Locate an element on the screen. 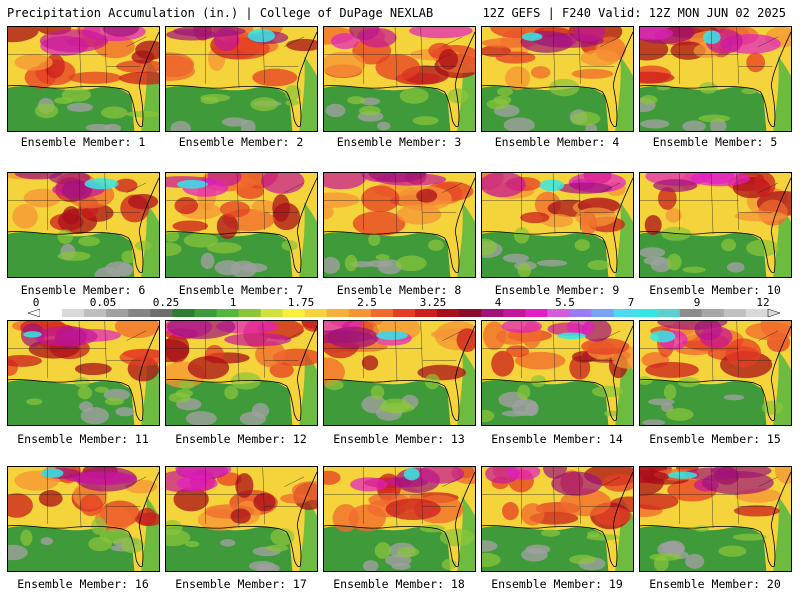 Image resolution: width=800 pixels, height=600 pixels. precip-colorbar is located at coordinates (404, 313).